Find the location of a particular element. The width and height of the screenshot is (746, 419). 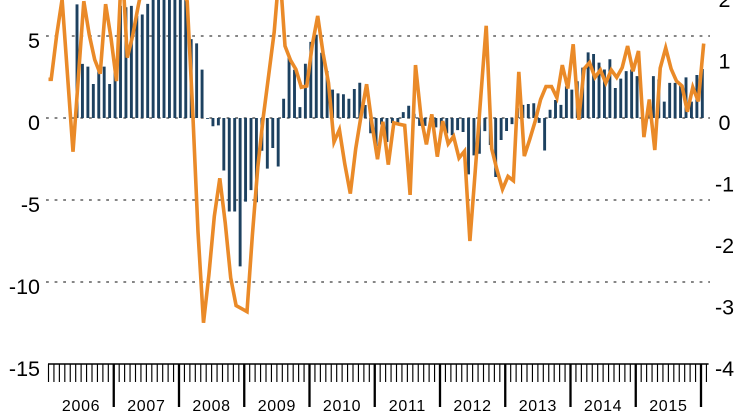

svg-text: 2 is located at coordinates (725, 6).